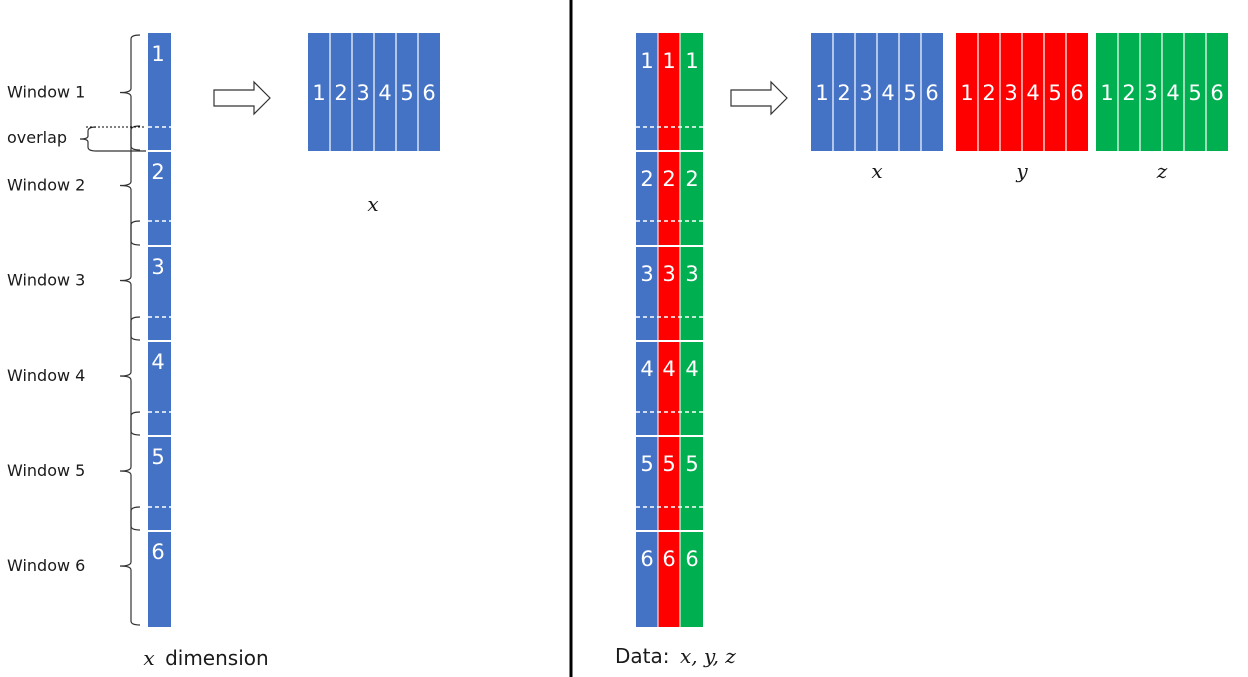  I want to click on caption-var: x, so click(148, 658).